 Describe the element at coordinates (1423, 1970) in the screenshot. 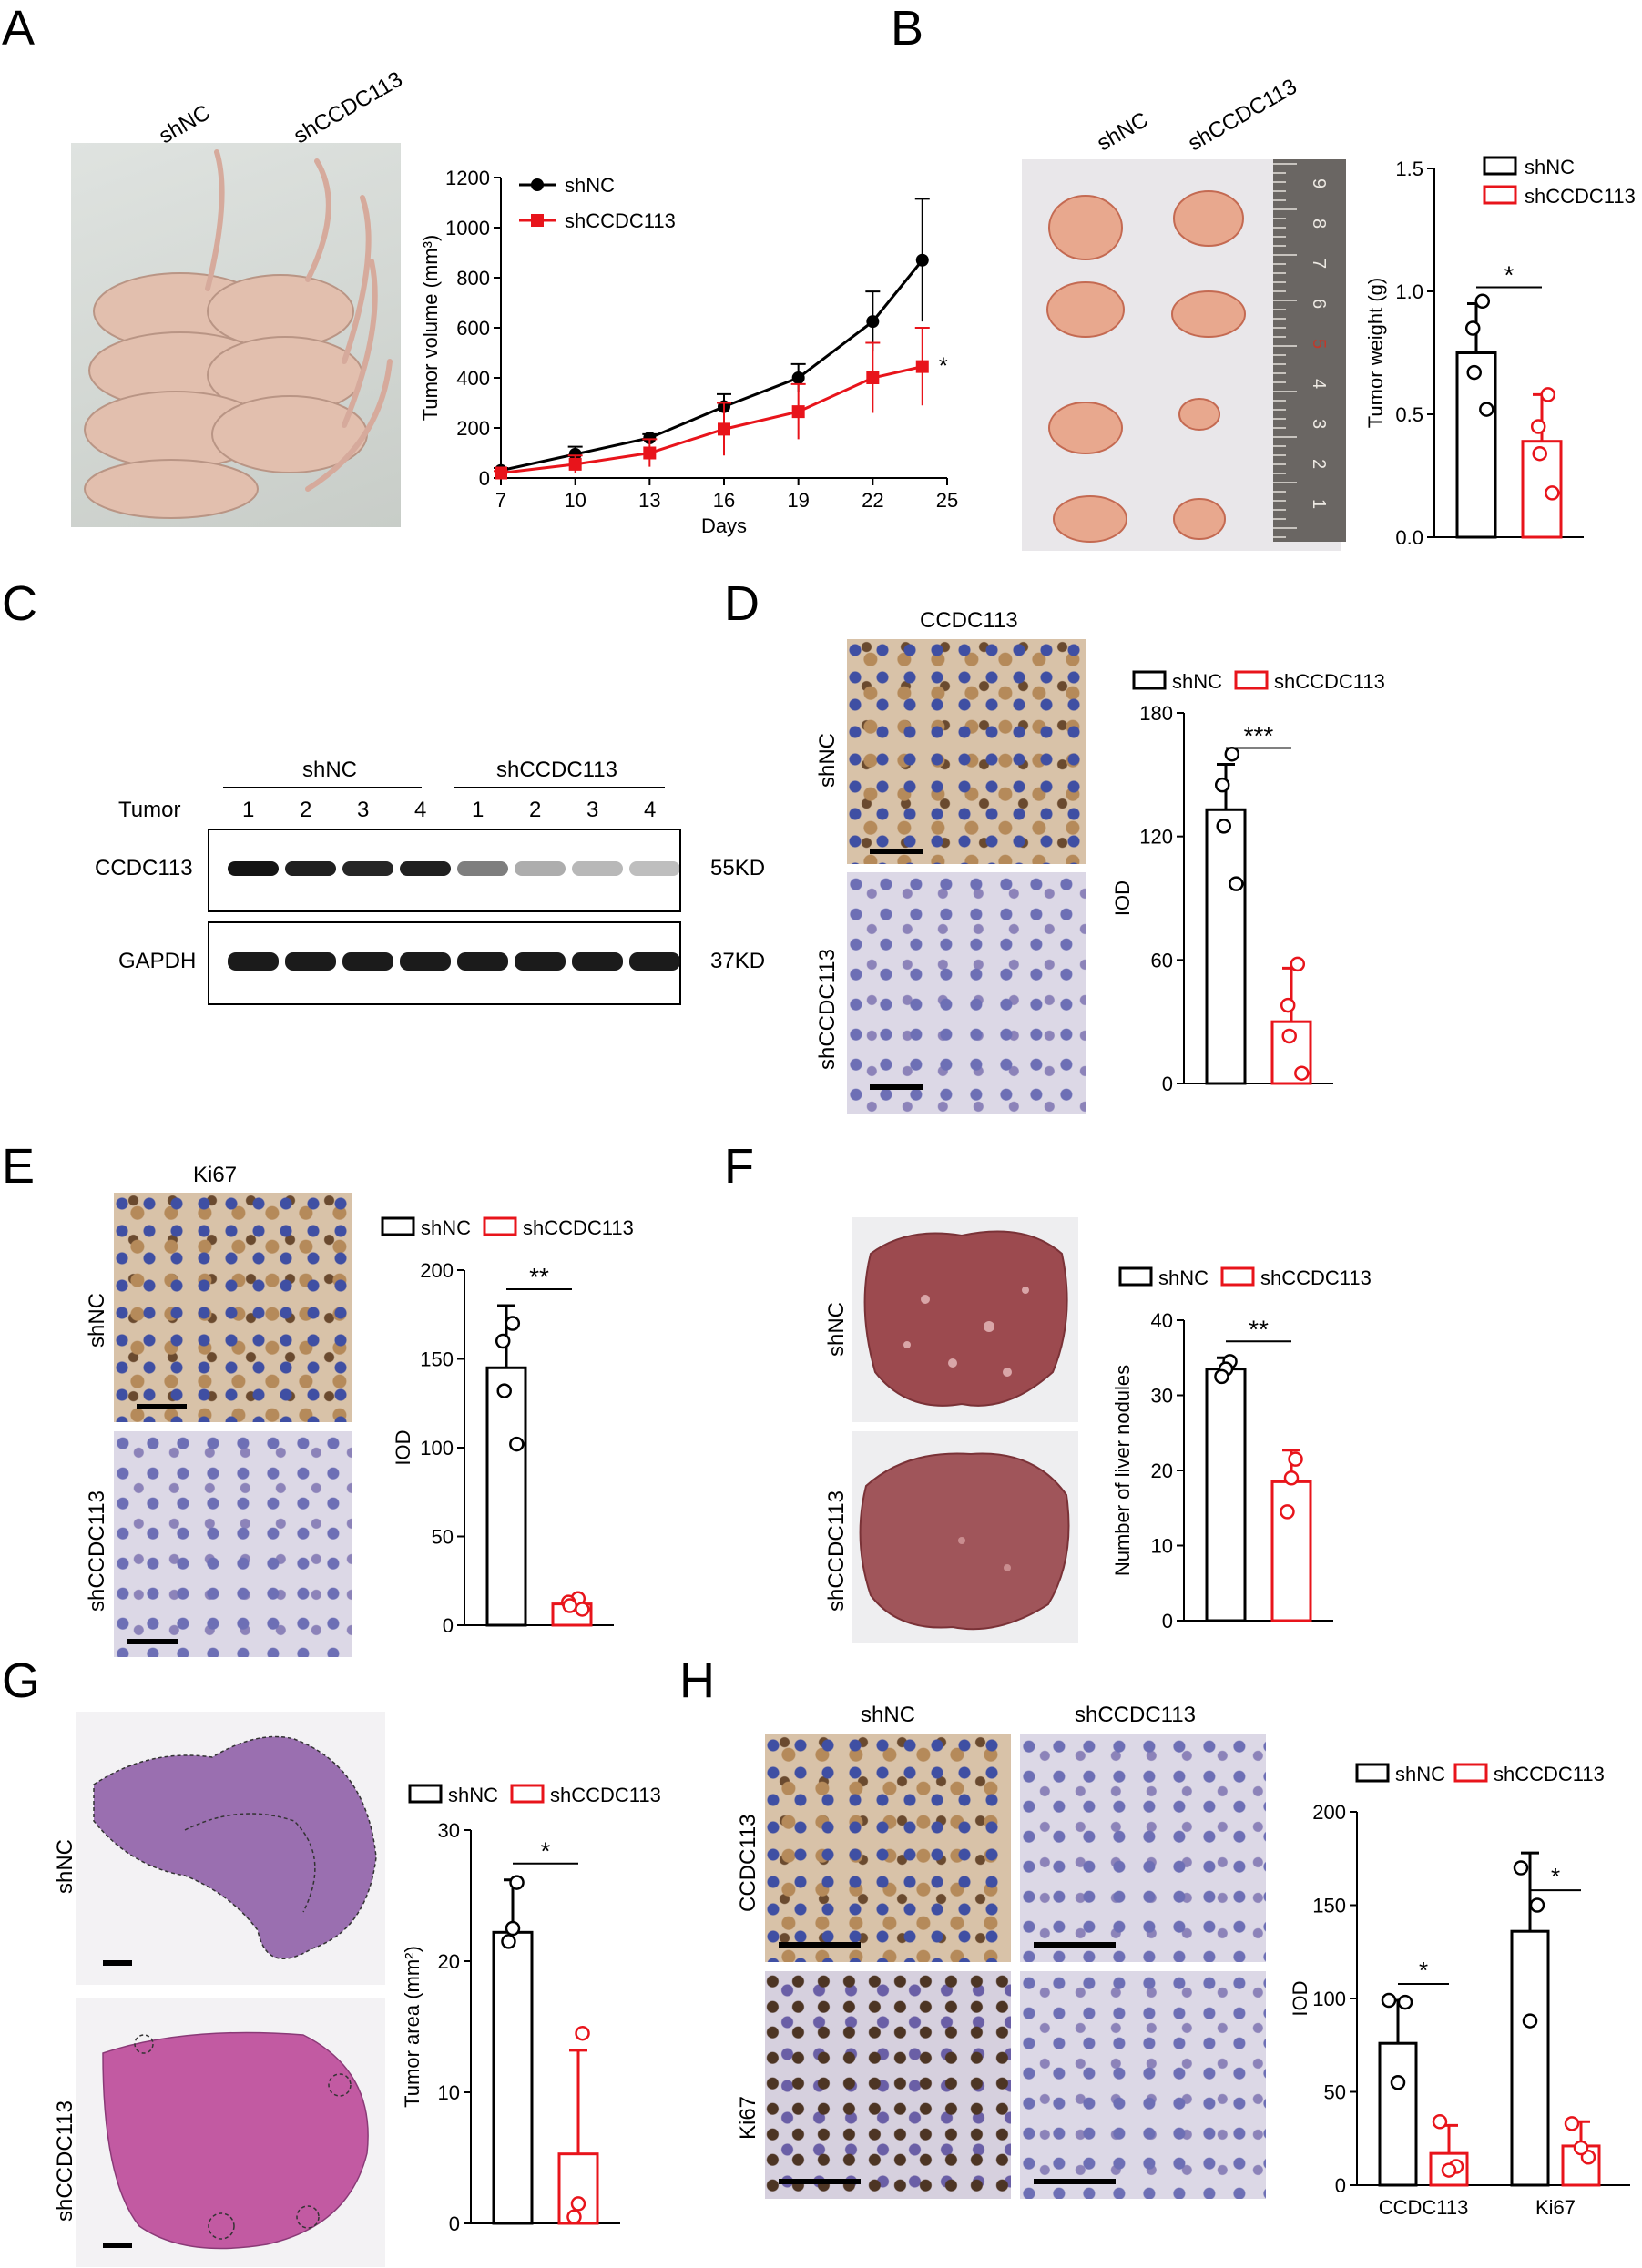

I see `h-sig-star: *` at that location.